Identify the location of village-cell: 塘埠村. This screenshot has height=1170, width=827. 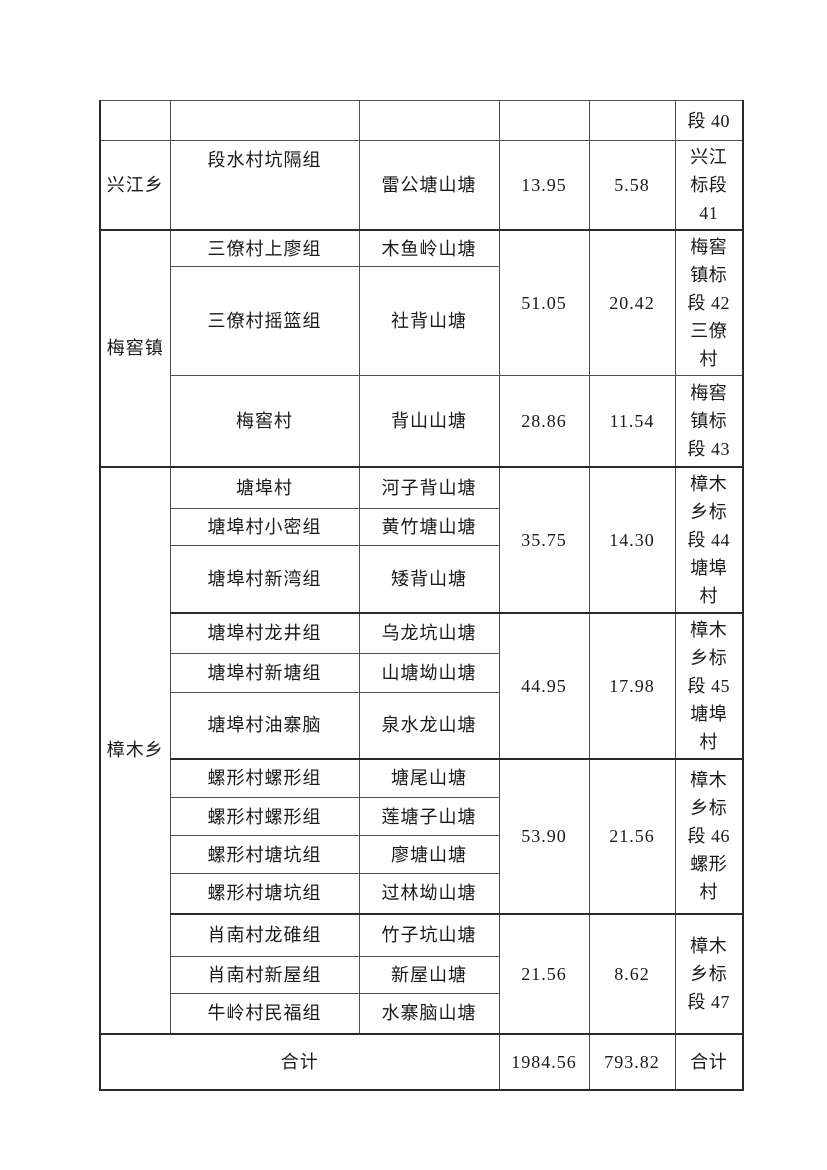
(264, 487).